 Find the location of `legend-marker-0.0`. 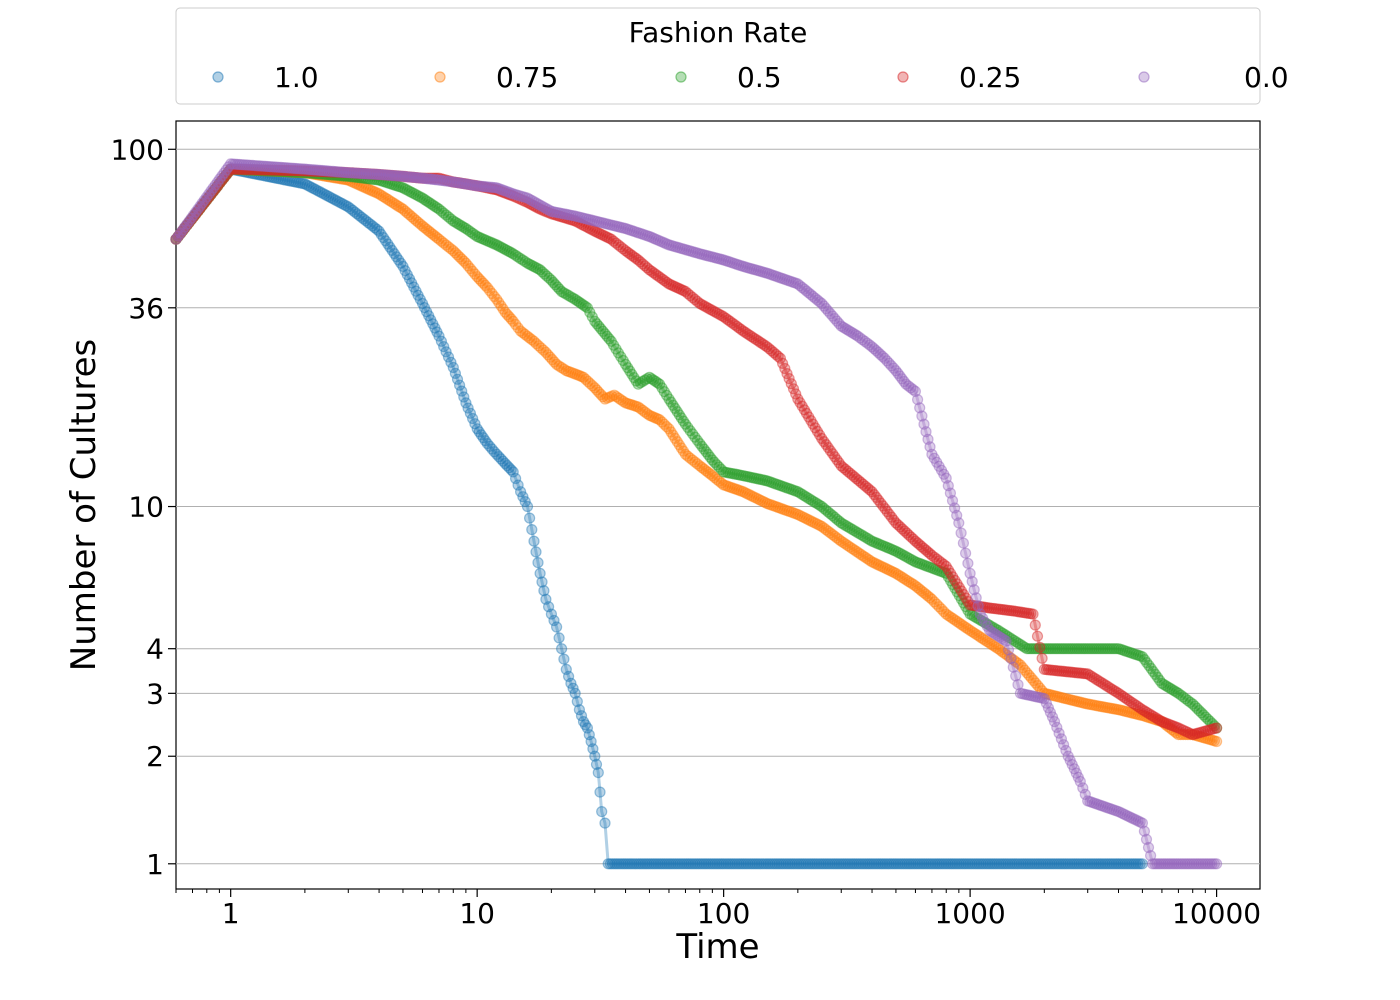

legend-marker-0.0 is located at coordinates (1144, 77).